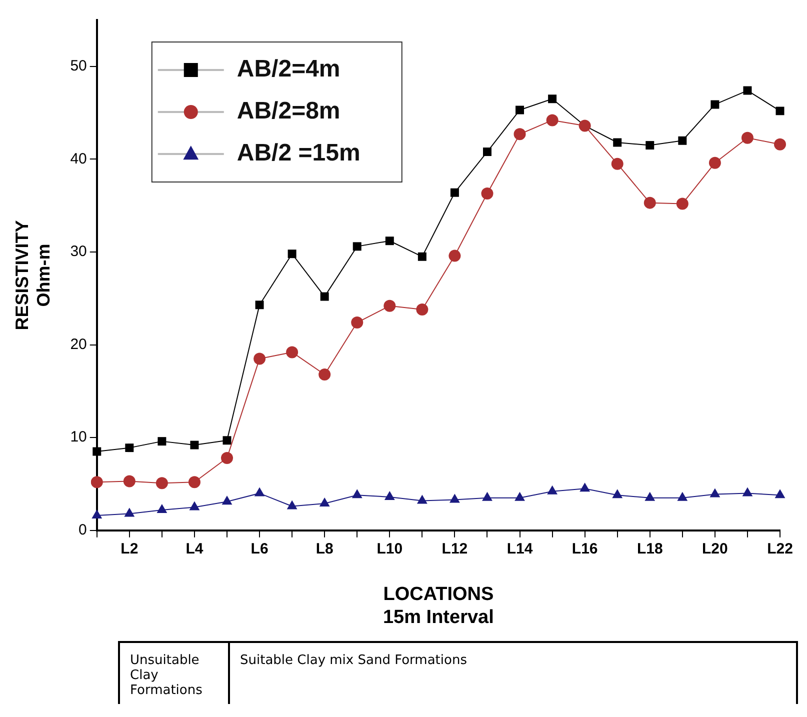 Image resolution: width=807 pixels, height=717 pixels. Describe the element at coordinates (195, 549) in the screenshot. I see `x-tick-label: L4` at that location.